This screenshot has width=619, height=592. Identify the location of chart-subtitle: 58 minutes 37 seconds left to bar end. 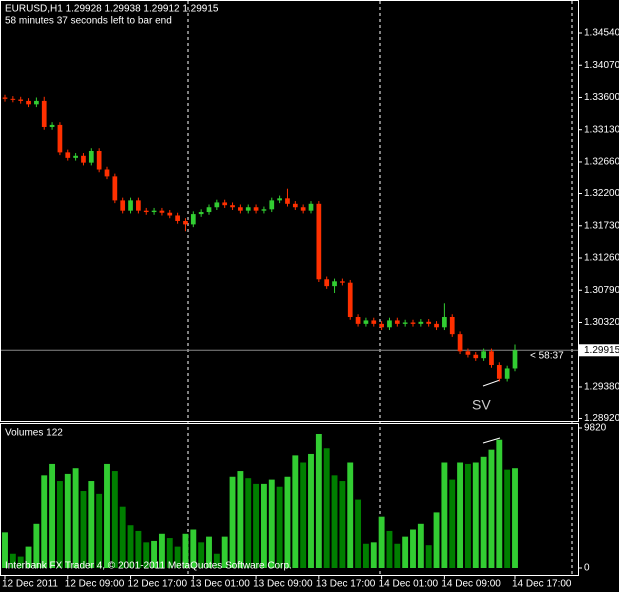
(88, 21).